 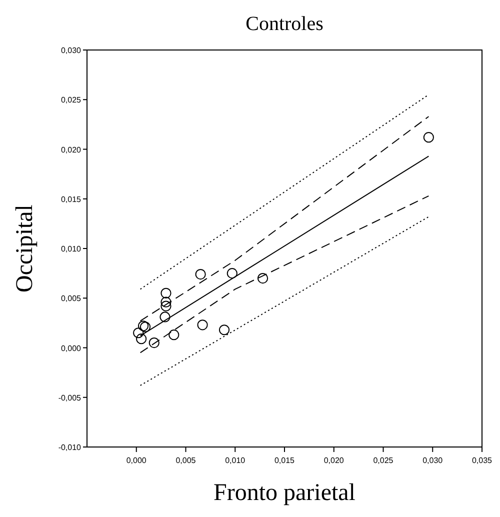 What do you see at coordinates (285, 24) in the screenshot?
I see `chart-title: Controles` at bounding box center [285, 24].